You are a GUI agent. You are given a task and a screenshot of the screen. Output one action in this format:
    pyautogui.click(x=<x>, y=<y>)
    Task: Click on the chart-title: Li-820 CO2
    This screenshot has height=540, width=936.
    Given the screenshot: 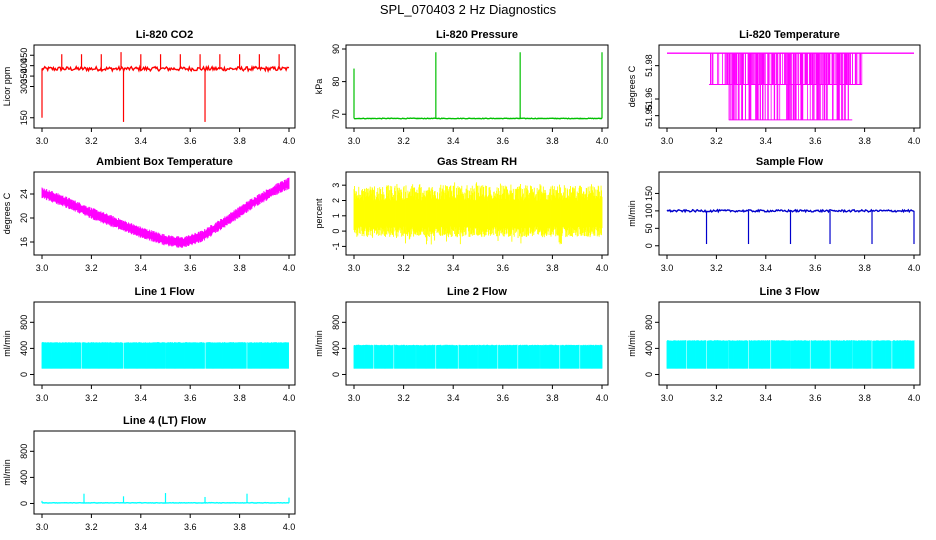 What is the action you would take?
    pyautogui.click(x=164, y=35)
    